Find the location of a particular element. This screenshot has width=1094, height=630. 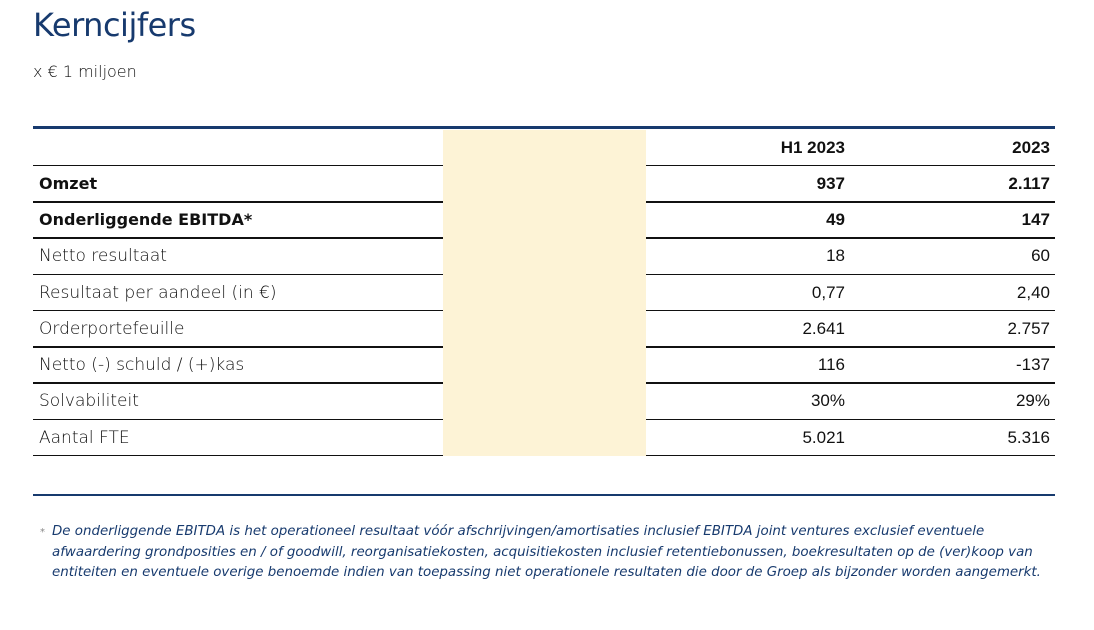

row-label: Onderliggende EBITDA* is located at coordinates (146, 219).